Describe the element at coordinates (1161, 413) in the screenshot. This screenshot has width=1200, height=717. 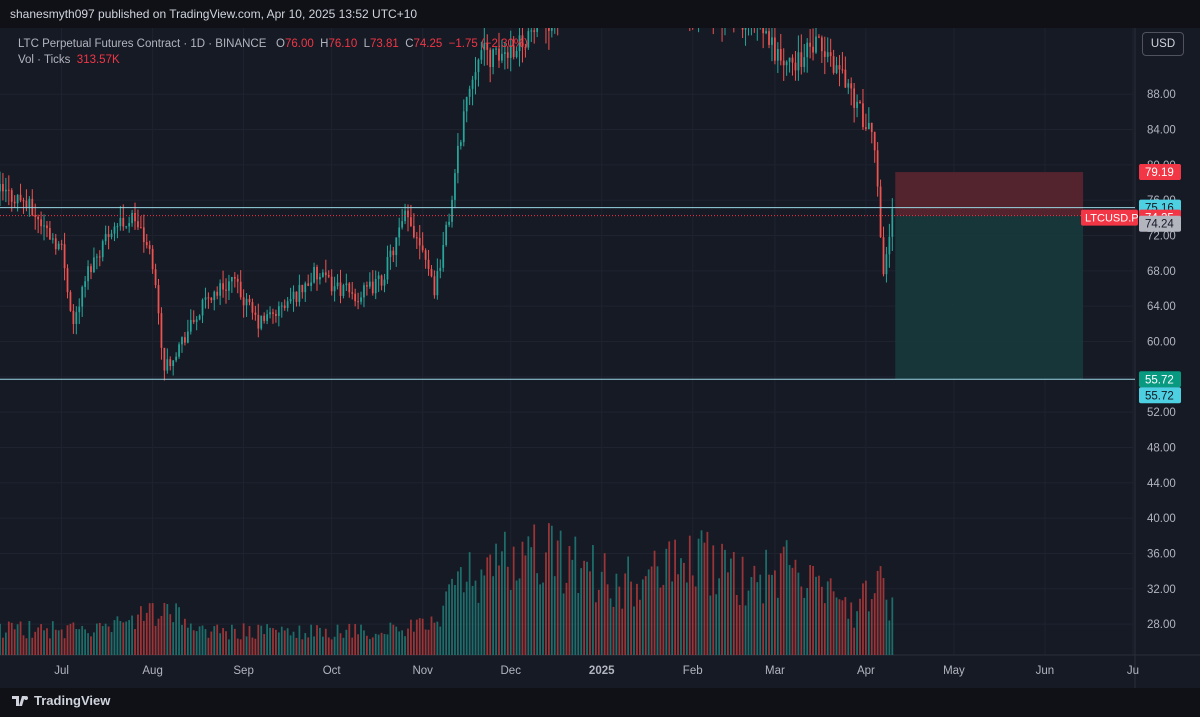
I see `price-tick-label: 52.00` at that location.